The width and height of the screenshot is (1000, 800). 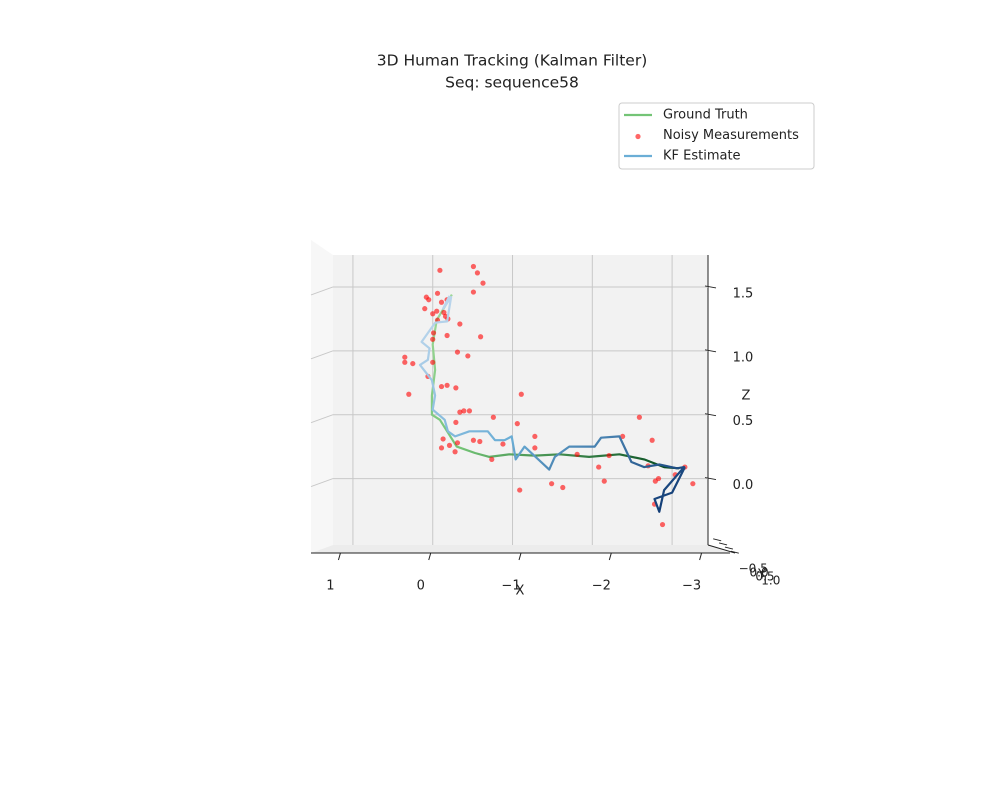 I want to click on chart-title: 3D Human Tracking (Kalman Filter), so click(x=512, y=61).